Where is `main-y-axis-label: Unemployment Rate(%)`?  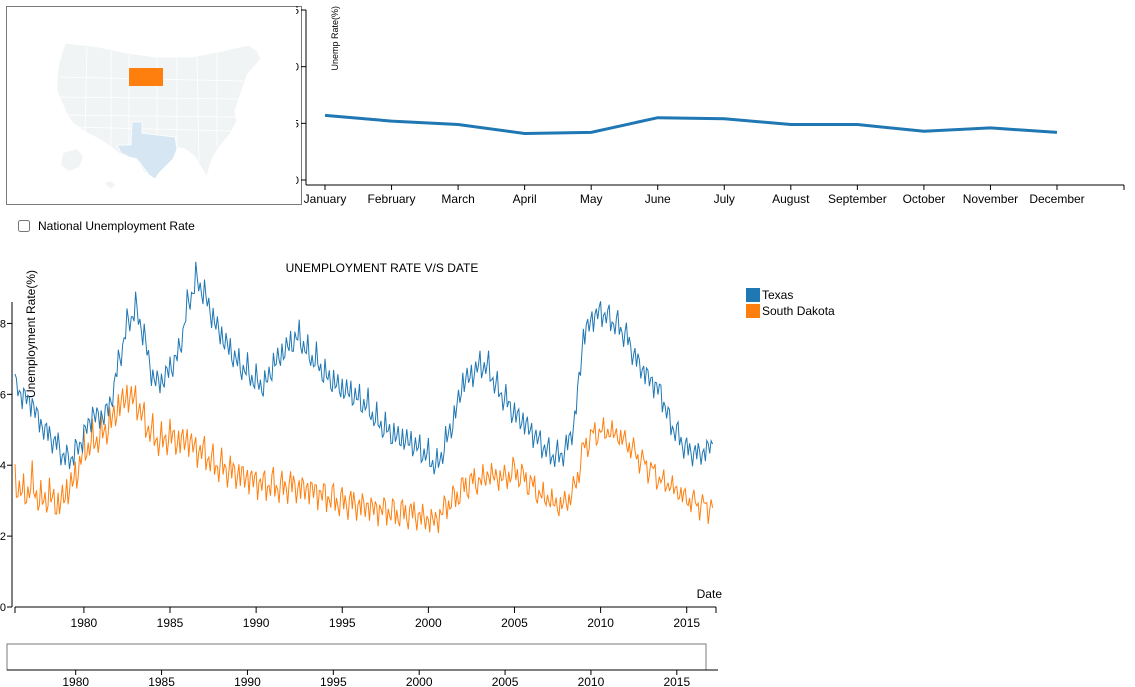
main-y-axis-label: Unemployment Rate(%) is located at coordinates (31, 334).